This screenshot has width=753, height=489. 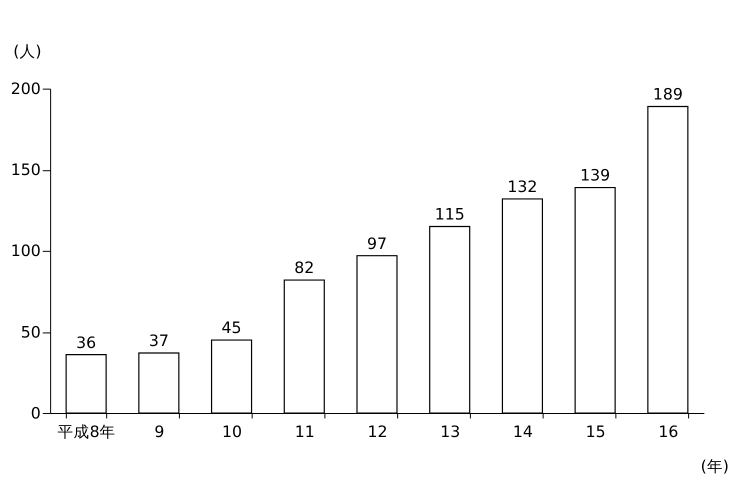 What do you see at coordinates (450, 432) in the screenshot?
I see `x-tick-label: 13` at bounding box center [450, 432].